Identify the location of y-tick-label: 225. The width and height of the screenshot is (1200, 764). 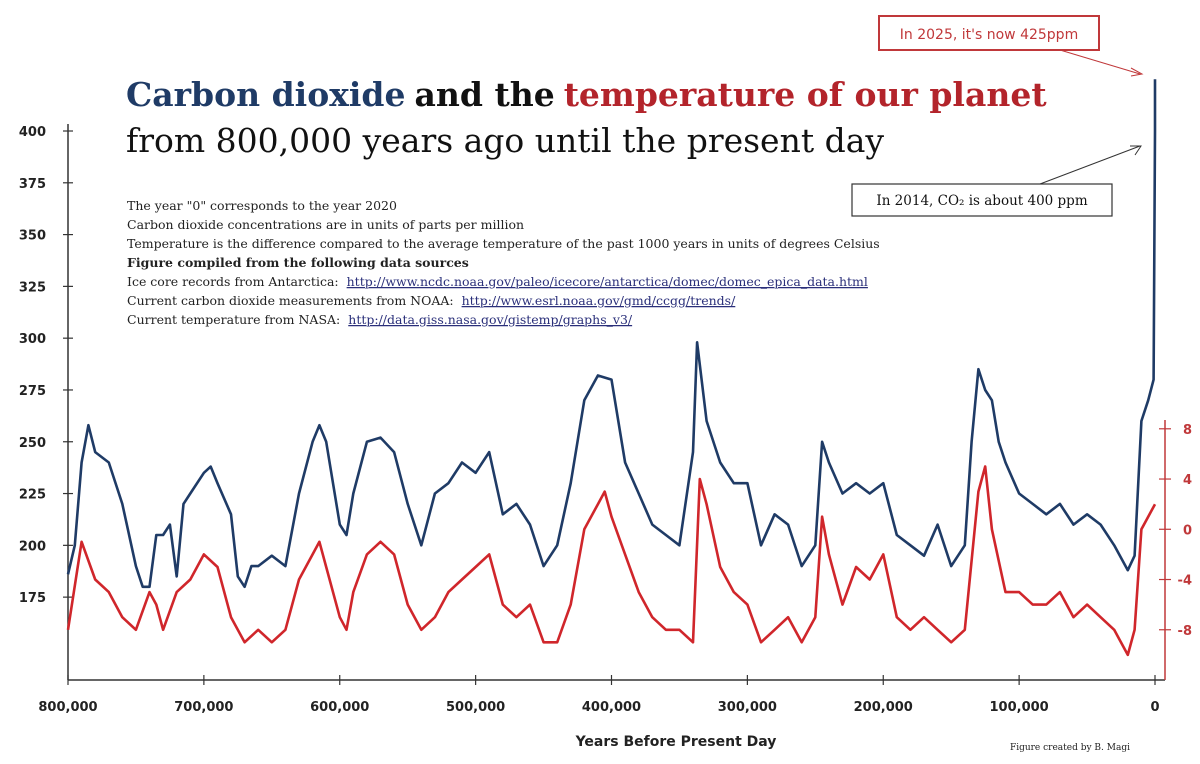
(32, 495).